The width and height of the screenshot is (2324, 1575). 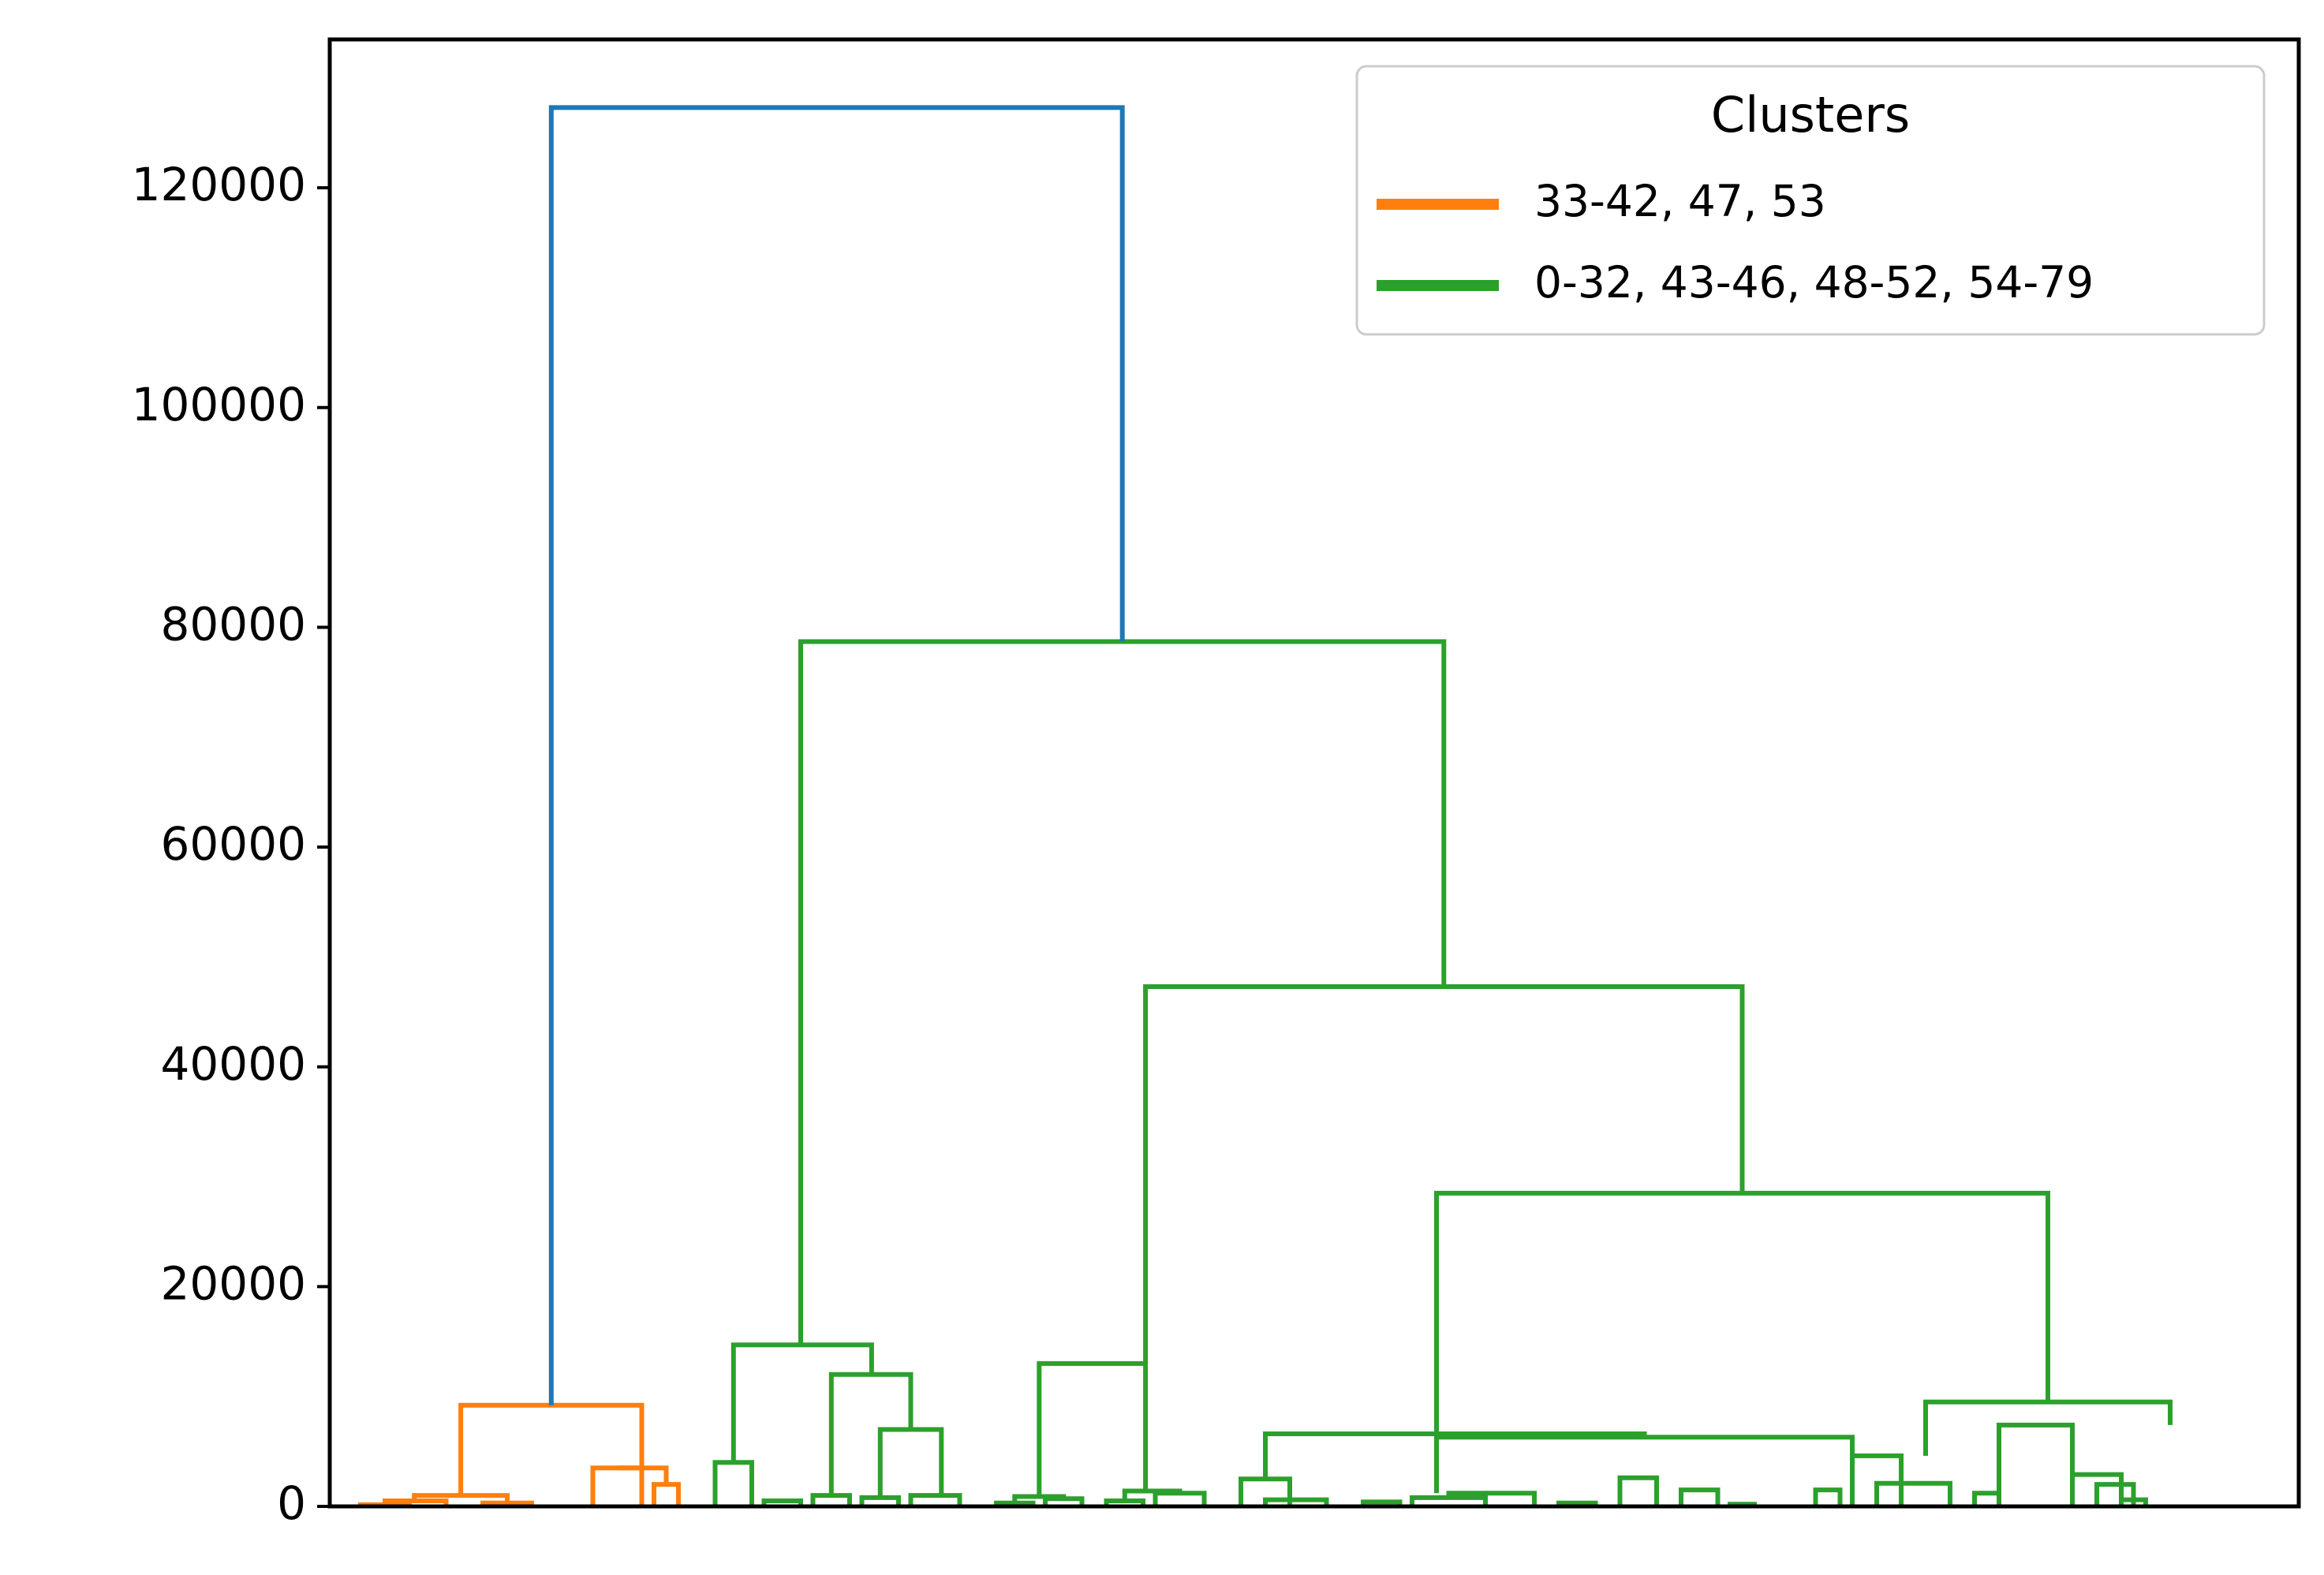 I want to click on legend-label-orange: 33-42, 47, 53, so click(x=1680, y=201).